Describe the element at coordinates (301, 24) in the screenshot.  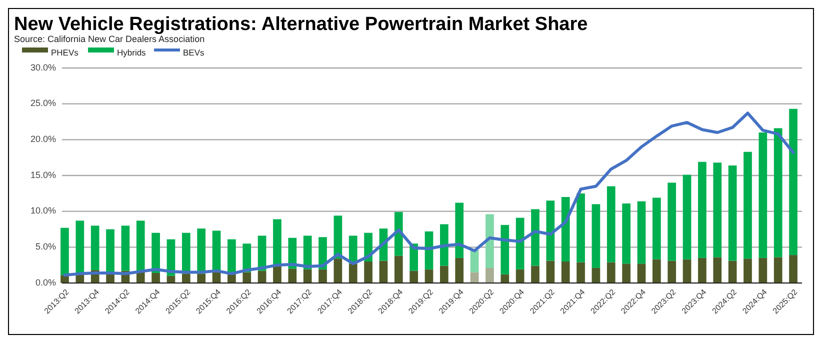
I see `chart-title: New Vehicle Registrations: Alternative Powertrain Market Share` at that location.